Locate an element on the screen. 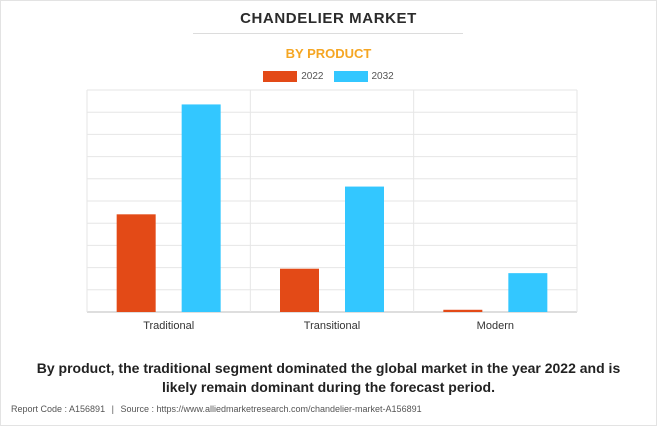 The height and width of the screenshot is (426, 657). title-divider is located at coordinates (328, 33).